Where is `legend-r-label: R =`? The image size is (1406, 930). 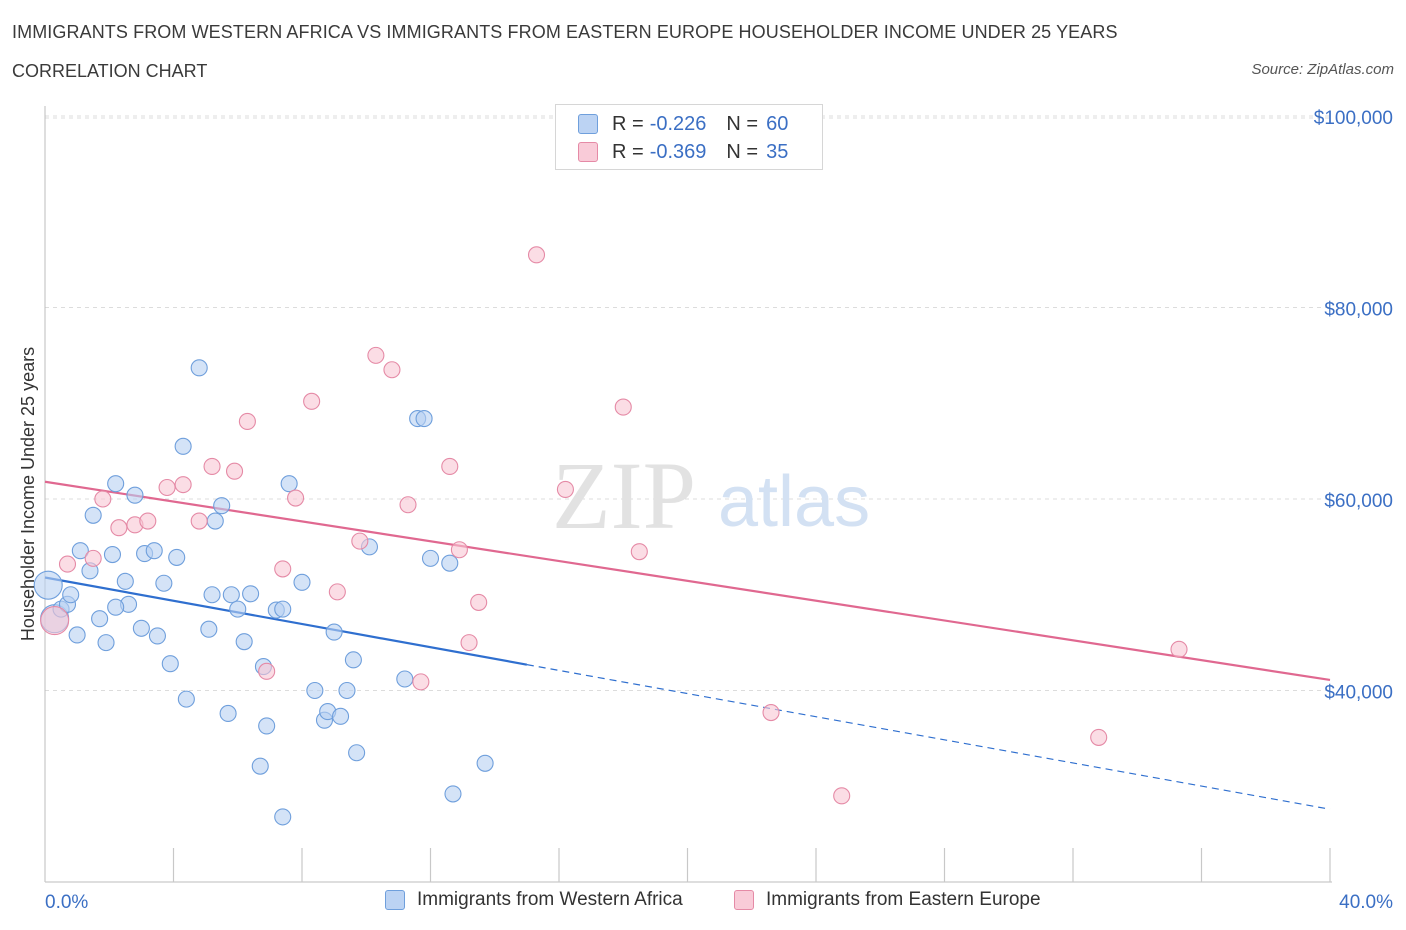
legend-r-label: R = is located at coordinates (628, 123).